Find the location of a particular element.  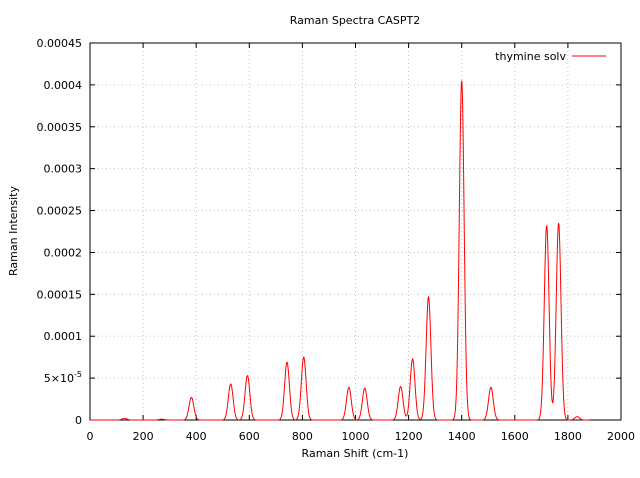

legend: thymine solv is located at coordinates (550, 56).